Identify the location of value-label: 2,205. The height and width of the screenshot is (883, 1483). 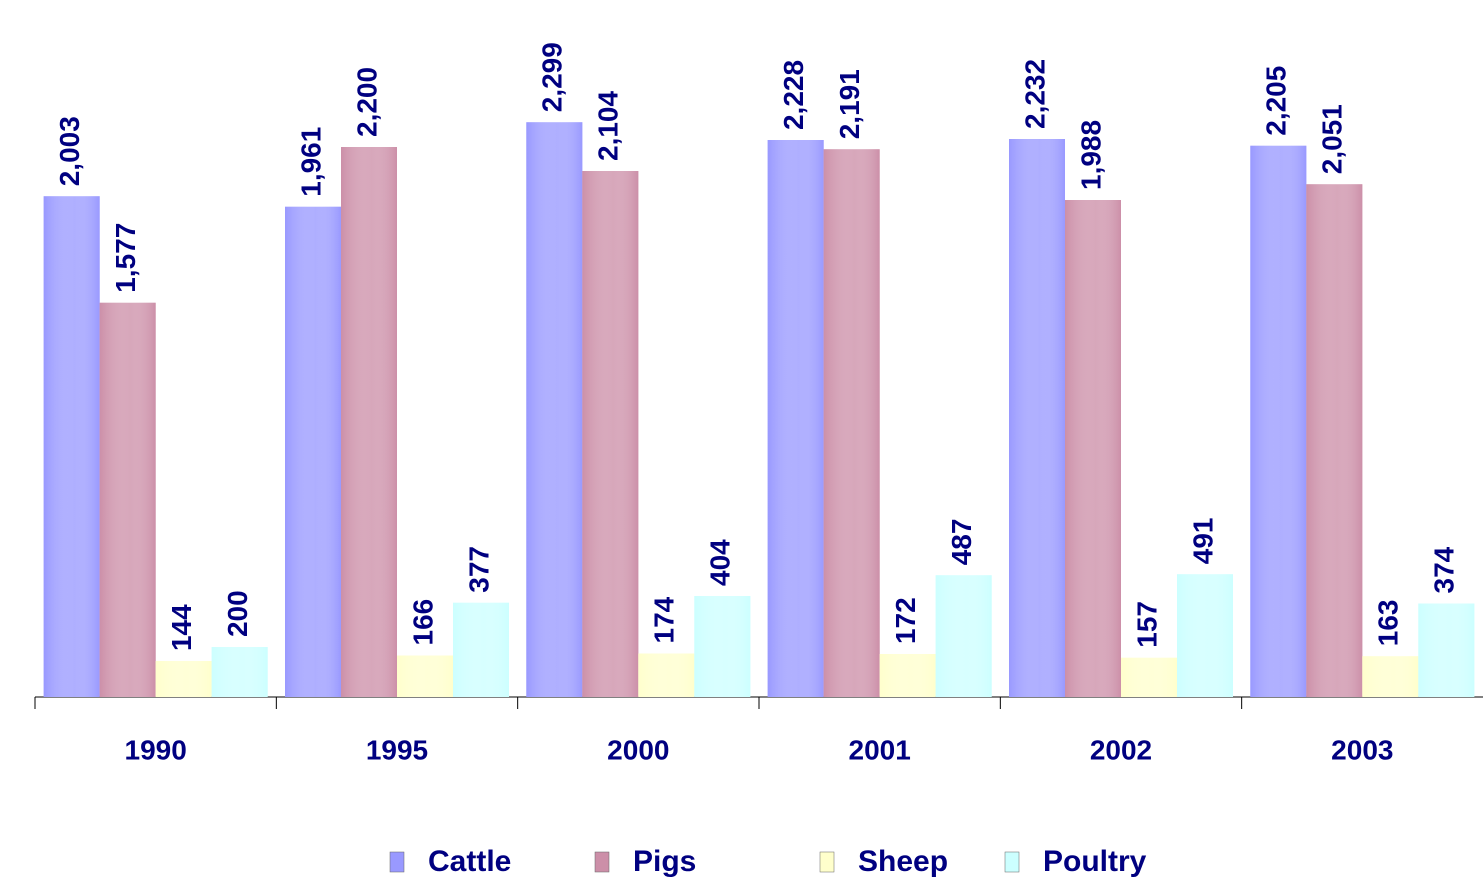
(1276, 101).